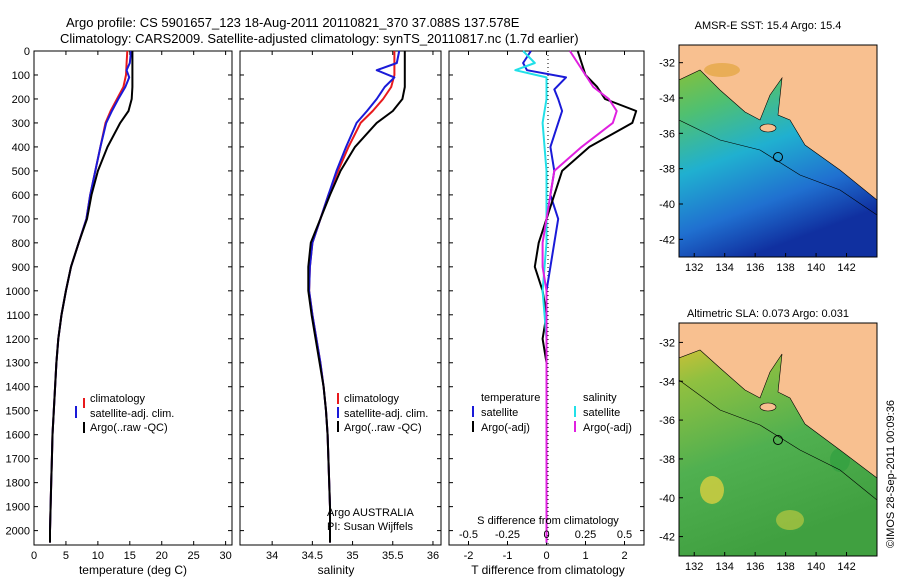 This screenshot has height=580, width=900. I want to click on y-tick-label: 1800, so click(18, 484).